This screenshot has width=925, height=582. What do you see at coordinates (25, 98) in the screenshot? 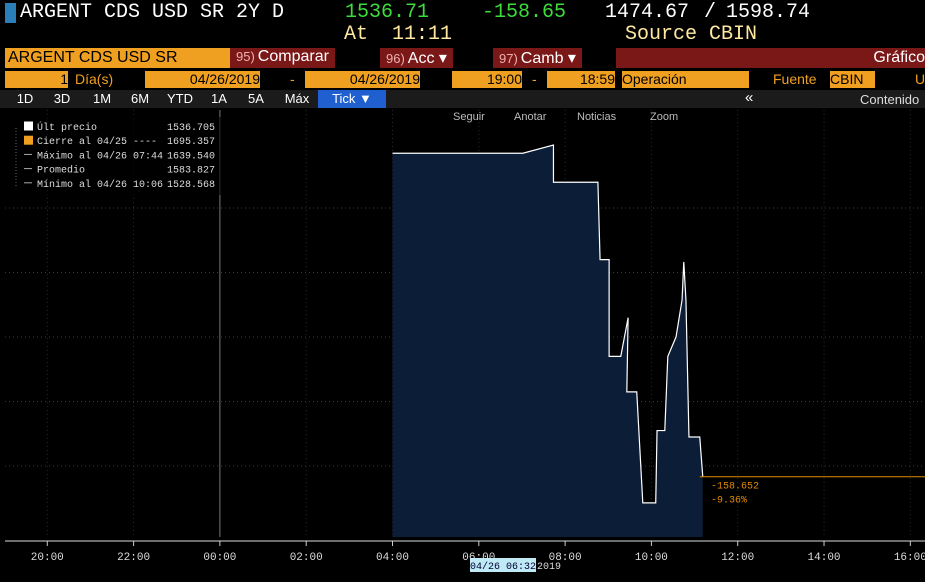
I see `tab: 1D` at bounding box center [25, 98].